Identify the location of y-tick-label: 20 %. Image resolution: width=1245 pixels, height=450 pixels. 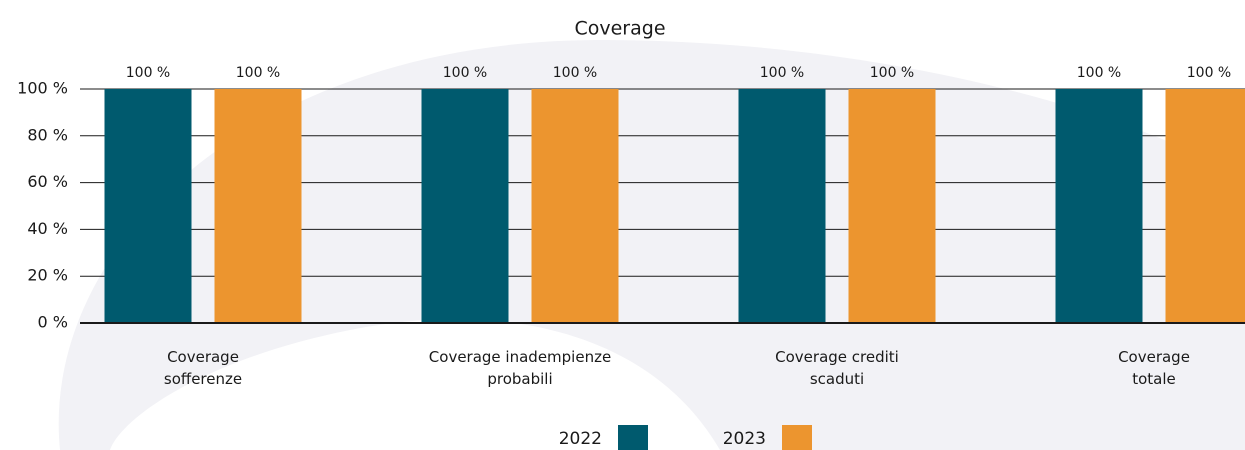
(47, 275).